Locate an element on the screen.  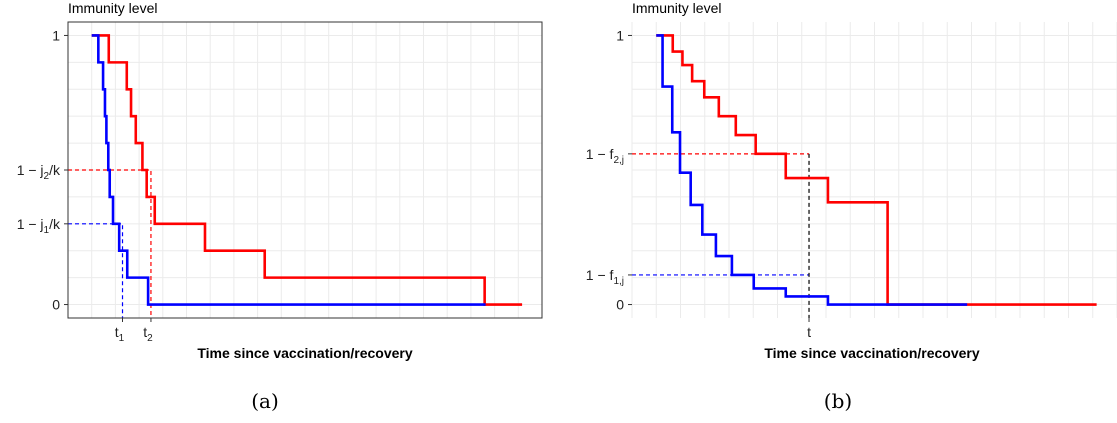
y-tick-label: 1 − j2/k is located at coordinates (39, 172).